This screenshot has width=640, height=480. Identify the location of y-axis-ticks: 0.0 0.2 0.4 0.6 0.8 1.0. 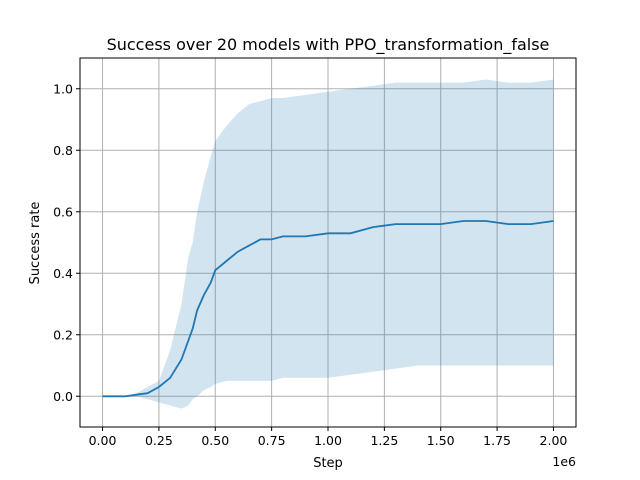
(66, 242).